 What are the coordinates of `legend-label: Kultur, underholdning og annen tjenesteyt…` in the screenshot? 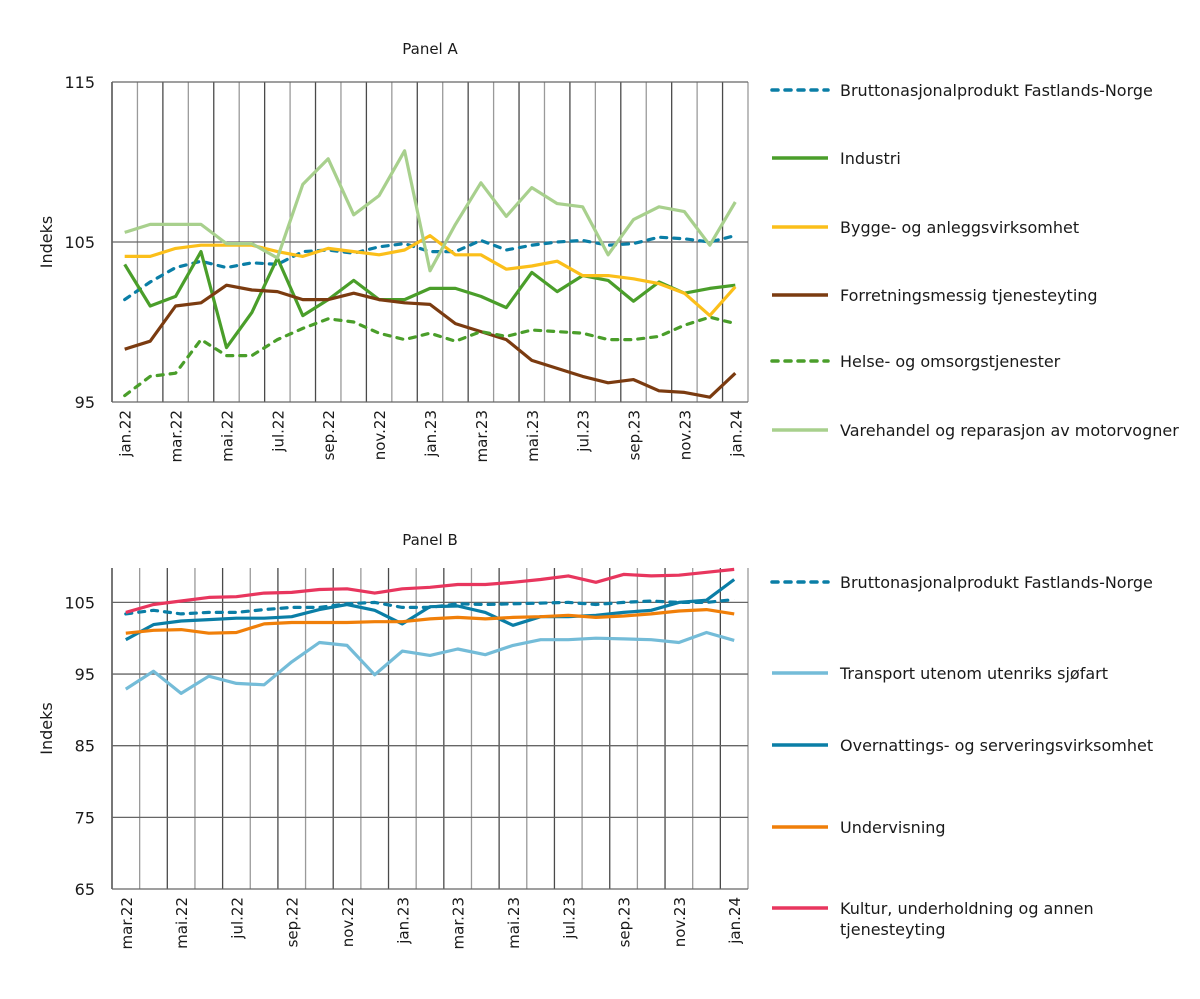 It's located at (967, 919).